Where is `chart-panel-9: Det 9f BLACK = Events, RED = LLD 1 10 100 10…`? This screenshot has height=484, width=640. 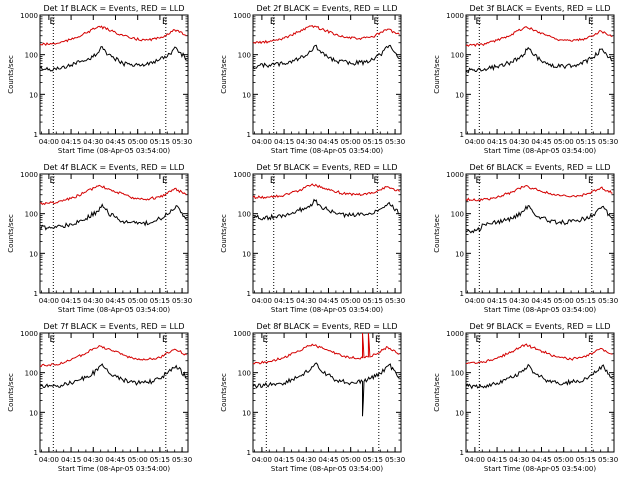 chart-panel-9: Det 9f BLACK = Events, RED = LLD 1 10 100 10… is located at coordinates (525, 397).